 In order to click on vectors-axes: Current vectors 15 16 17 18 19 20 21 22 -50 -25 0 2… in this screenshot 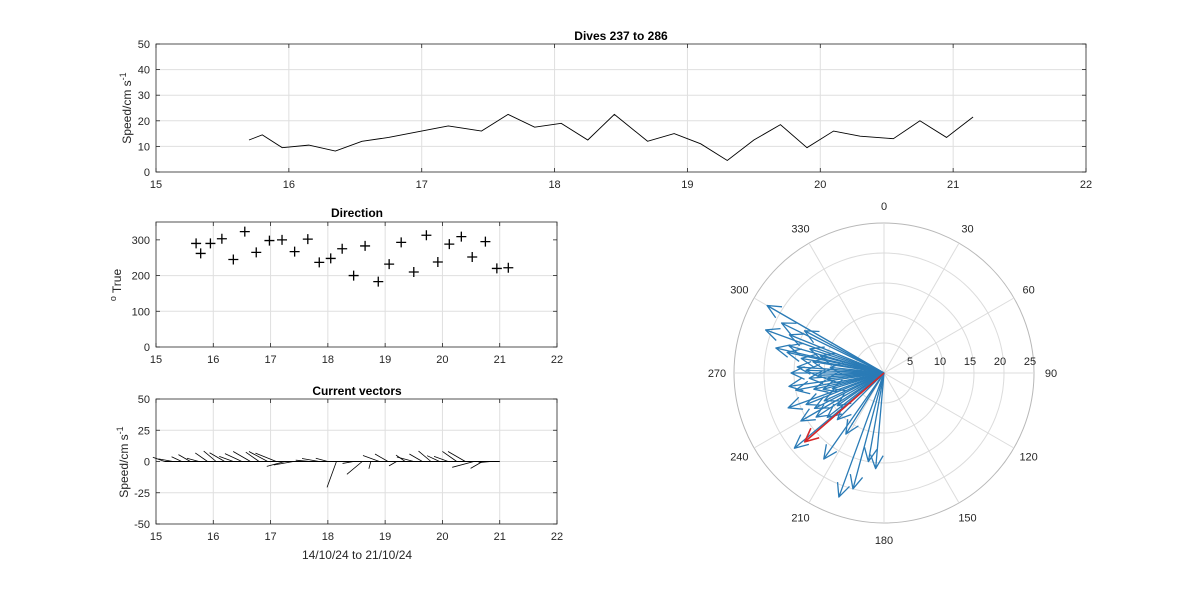, I will do `click(339, 473)`.